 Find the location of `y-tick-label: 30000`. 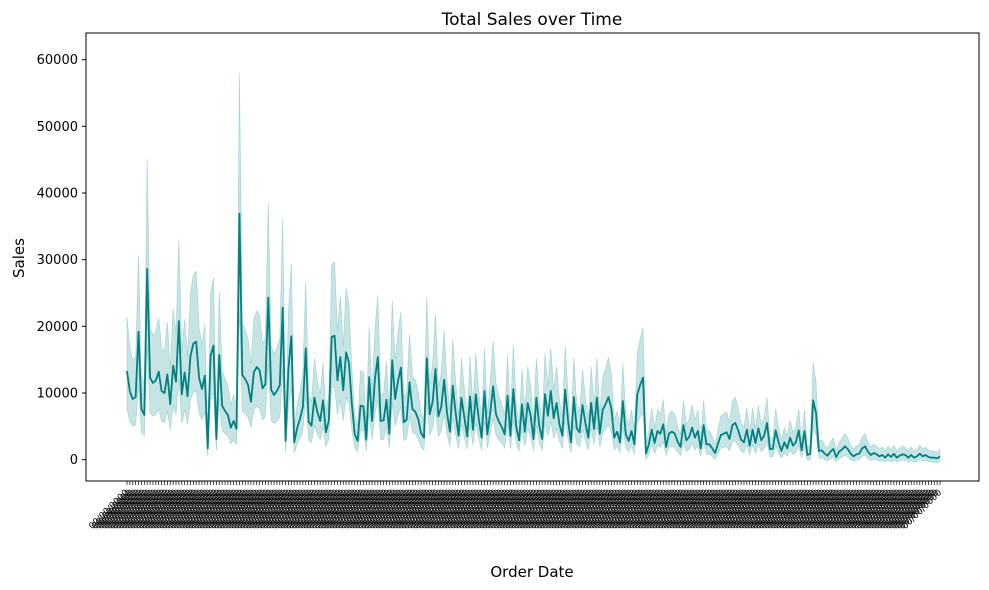

y-tick-label: 30000 is located at coordinates (57, 260).